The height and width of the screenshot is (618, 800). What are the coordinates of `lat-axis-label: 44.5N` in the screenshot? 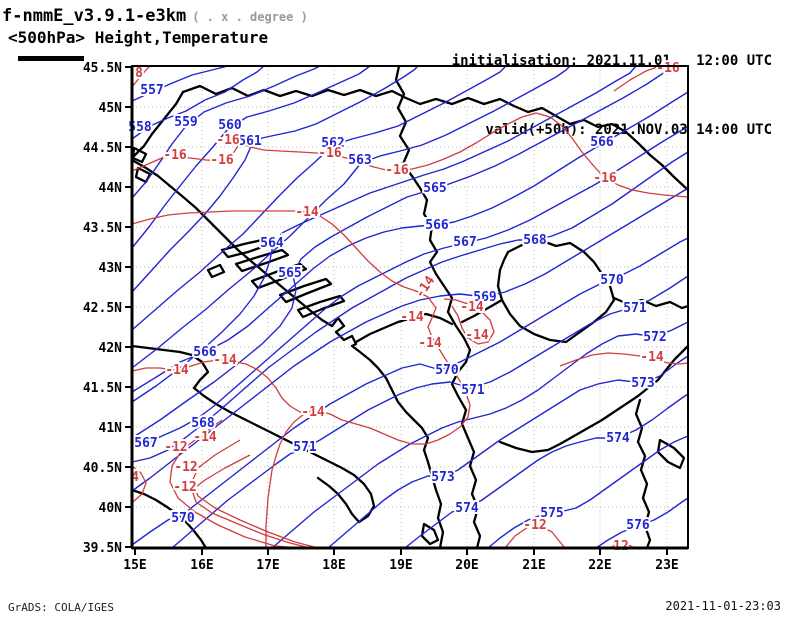 It's located at (102, 148).